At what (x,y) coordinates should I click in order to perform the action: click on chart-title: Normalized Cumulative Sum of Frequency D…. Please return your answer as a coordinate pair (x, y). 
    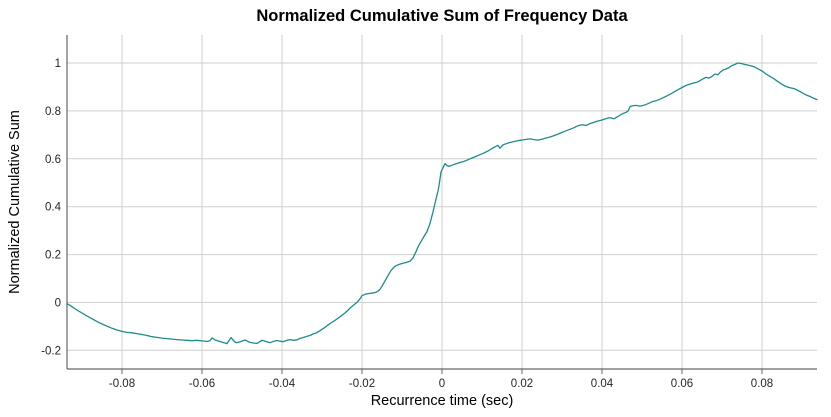
    Looking at the image, I should click on (442, 16).